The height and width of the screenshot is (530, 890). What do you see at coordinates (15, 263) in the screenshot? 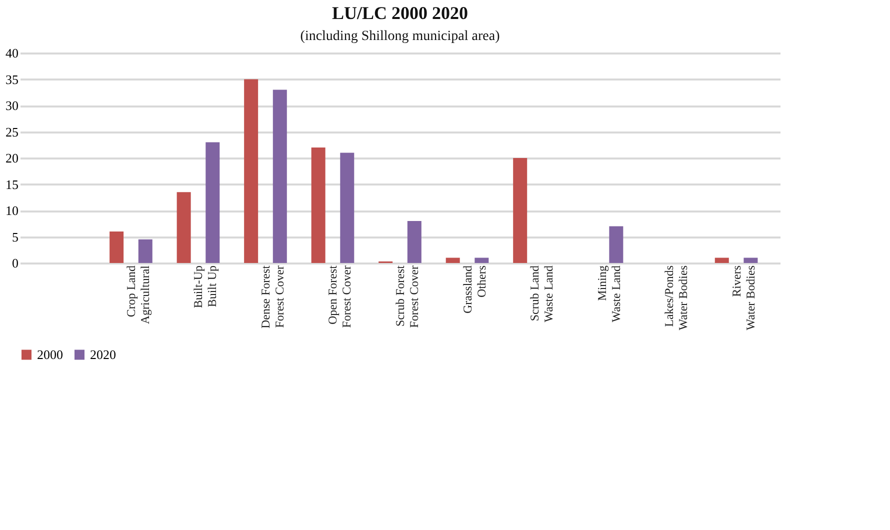
I see `y-tick-label: 0` at bounding box center [15, 263].